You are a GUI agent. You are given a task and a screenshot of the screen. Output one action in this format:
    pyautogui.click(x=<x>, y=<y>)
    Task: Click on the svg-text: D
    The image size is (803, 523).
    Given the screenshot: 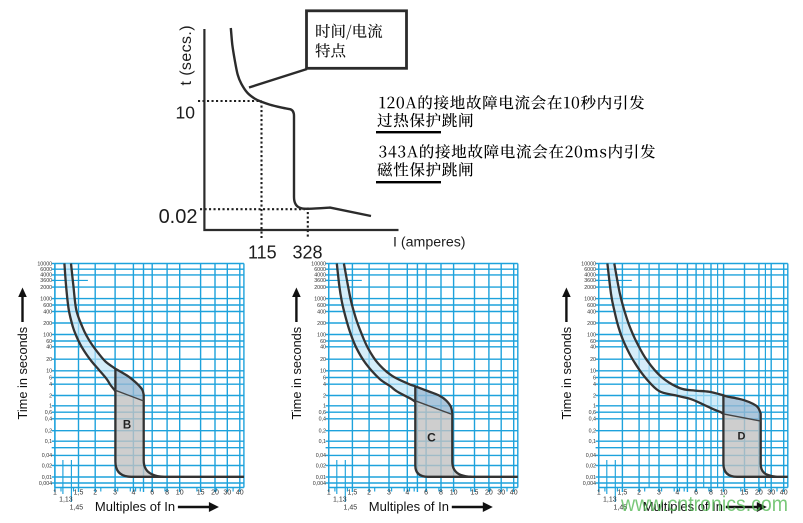 What is the action you would take?
    pyautogui.click(x=742, y=436)
    